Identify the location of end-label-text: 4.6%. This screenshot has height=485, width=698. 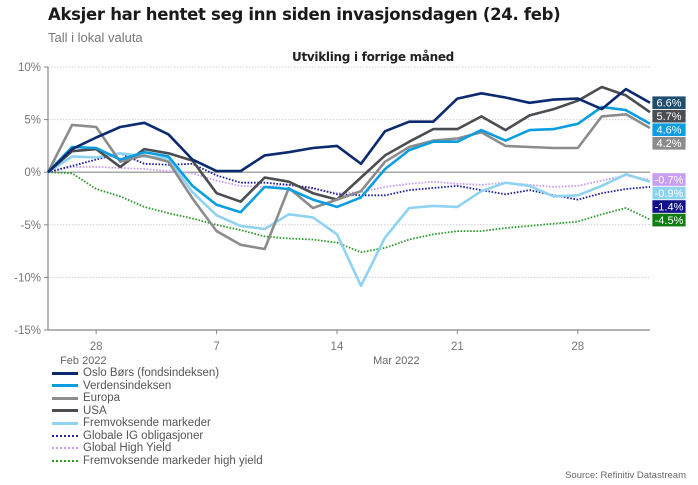
(668, 131).